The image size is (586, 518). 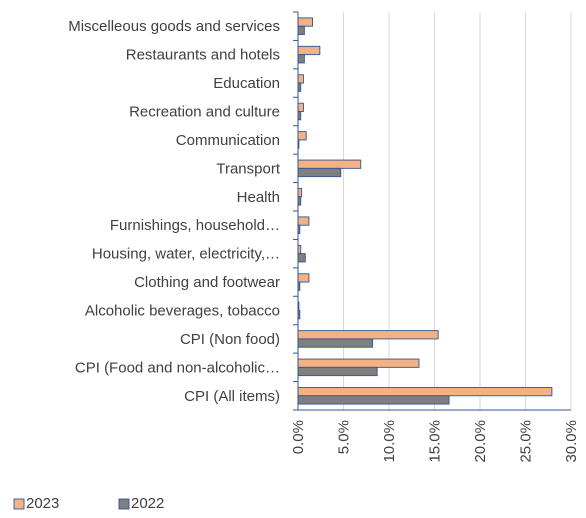 What do you see at coordinates (147, 503) in the screenshot?
I see `legend-label-2022: 2022` at bounding box center [147, 503].